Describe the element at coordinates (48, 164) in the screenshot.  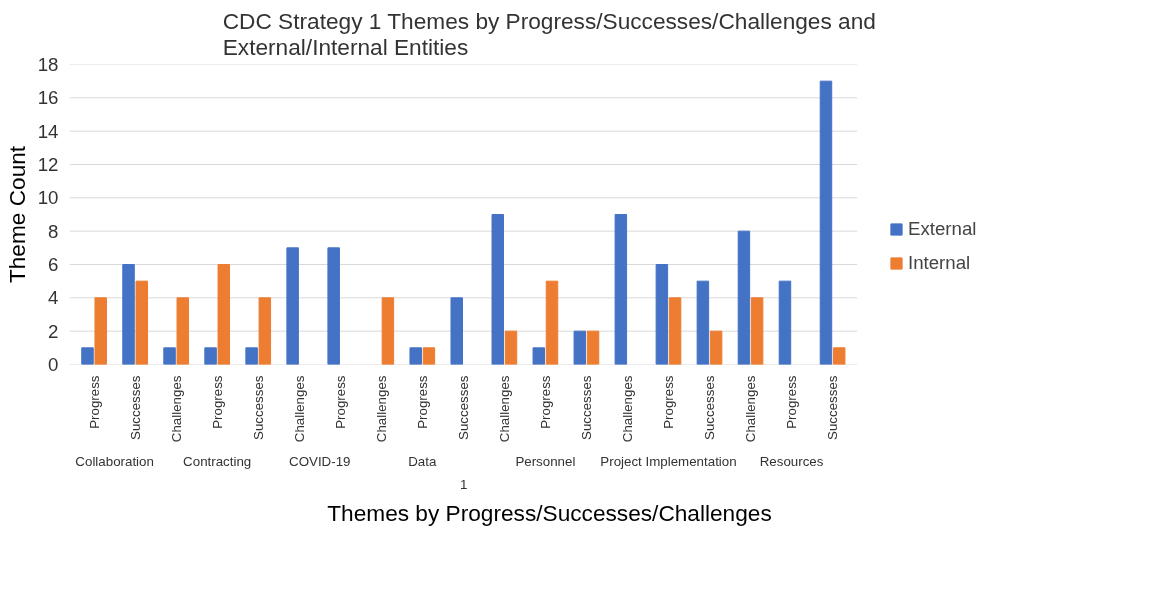
I see `y-tick-label: 12` at that location.